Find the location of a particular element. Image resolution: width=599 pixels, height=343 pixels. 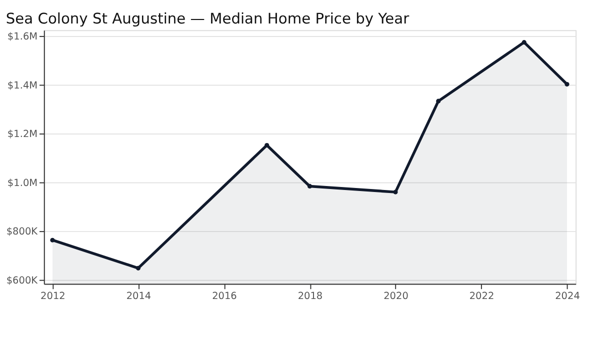

y-tick-label: $1.6M is located at coordinates (22, 37).